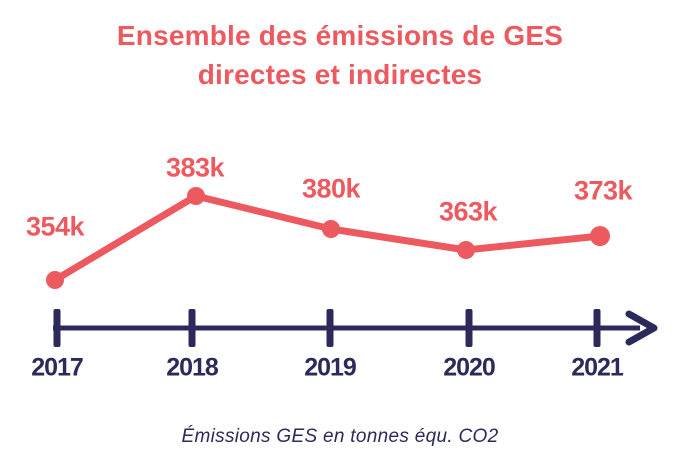 The height and width of the screenshot is (475, 680). What do you see at coordinates (55, 280) in the screenshot?
I see `data-point-2017` at bounding box center [55, 280].